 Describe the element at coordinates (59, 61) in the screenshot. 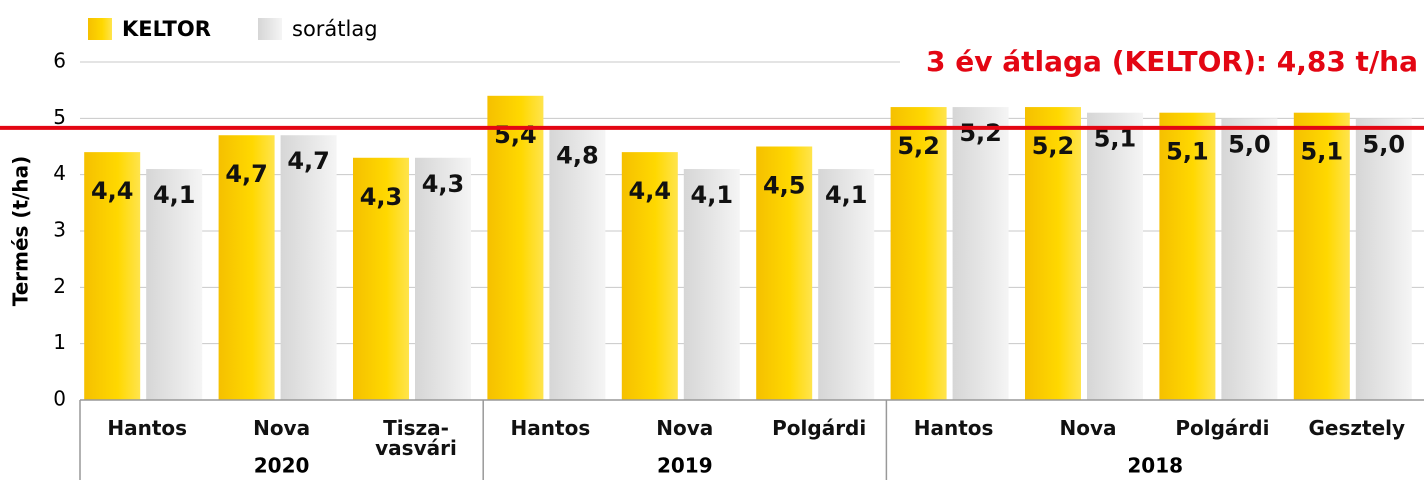

I see `y-tick-label: 6` at that location.